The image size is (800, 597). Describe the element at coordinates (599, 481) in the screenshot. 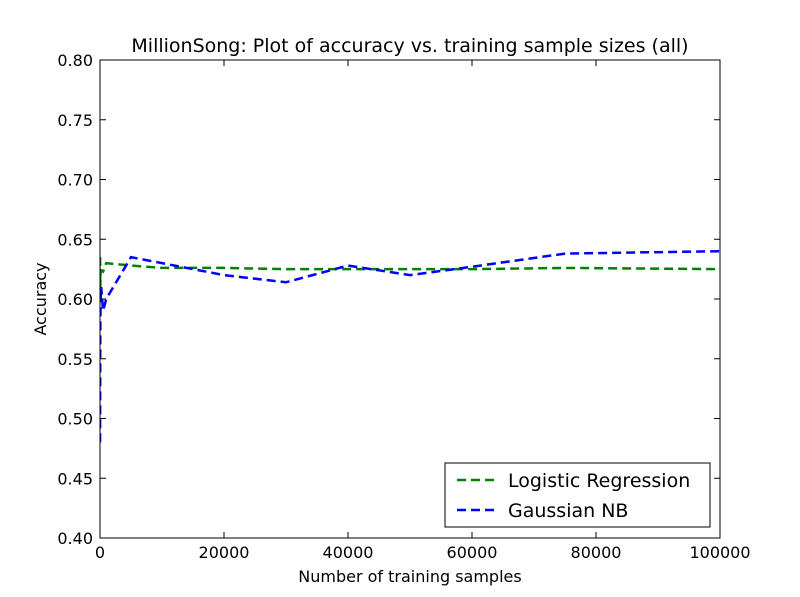

I see `legend-label: Logistic Regression` at that location.